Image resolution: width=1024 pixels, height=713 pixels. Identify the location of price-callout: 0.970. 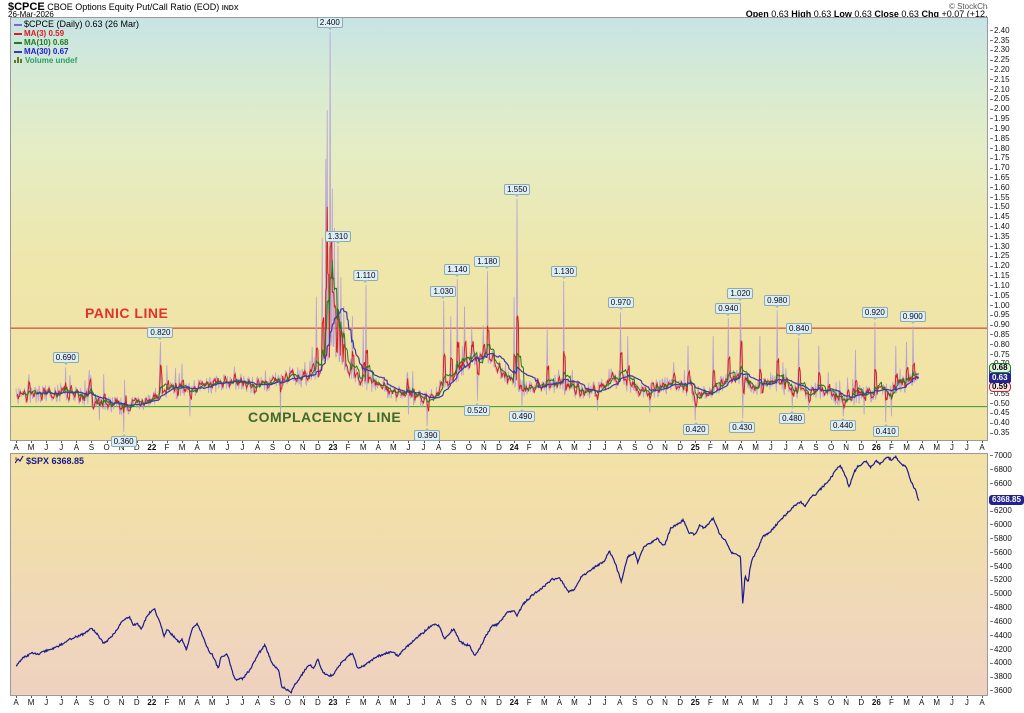
(620, 304).